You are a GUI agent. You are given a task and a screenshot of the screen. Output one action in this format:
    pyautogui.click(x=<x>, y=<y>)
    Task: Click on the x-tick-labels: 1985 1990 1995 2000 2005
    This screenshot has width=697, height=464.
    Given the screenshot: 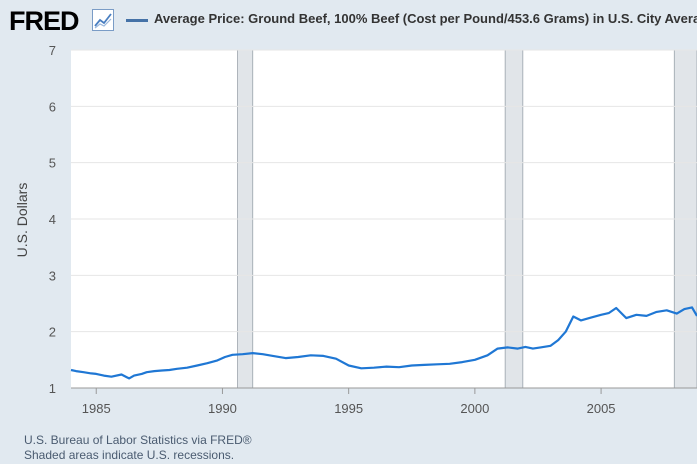 What is the action you would take?
    pyautogui.click(x=384, y=401)
    